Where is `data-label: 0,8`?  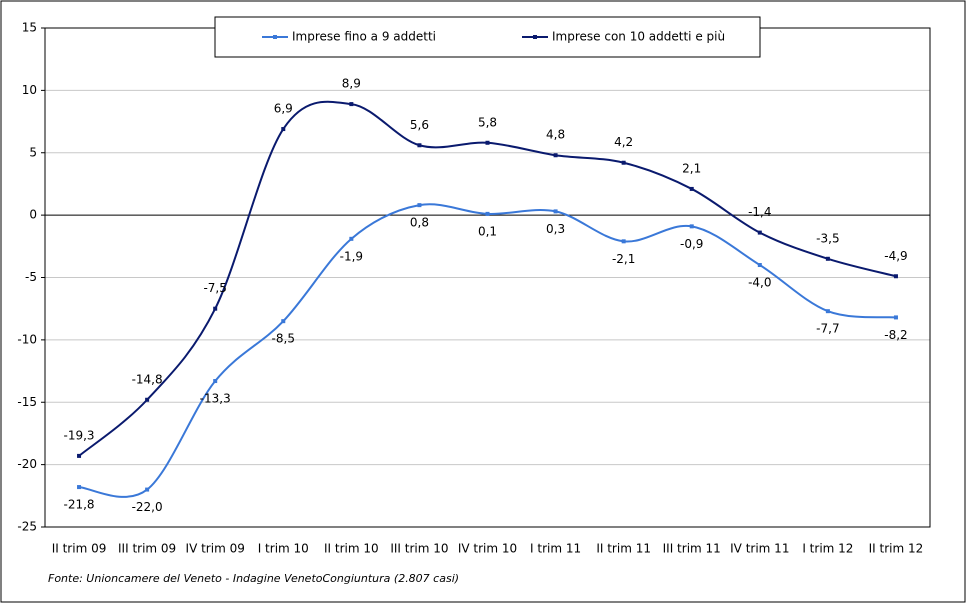
data-label: 0,8 is located at coordinates (419, 223).